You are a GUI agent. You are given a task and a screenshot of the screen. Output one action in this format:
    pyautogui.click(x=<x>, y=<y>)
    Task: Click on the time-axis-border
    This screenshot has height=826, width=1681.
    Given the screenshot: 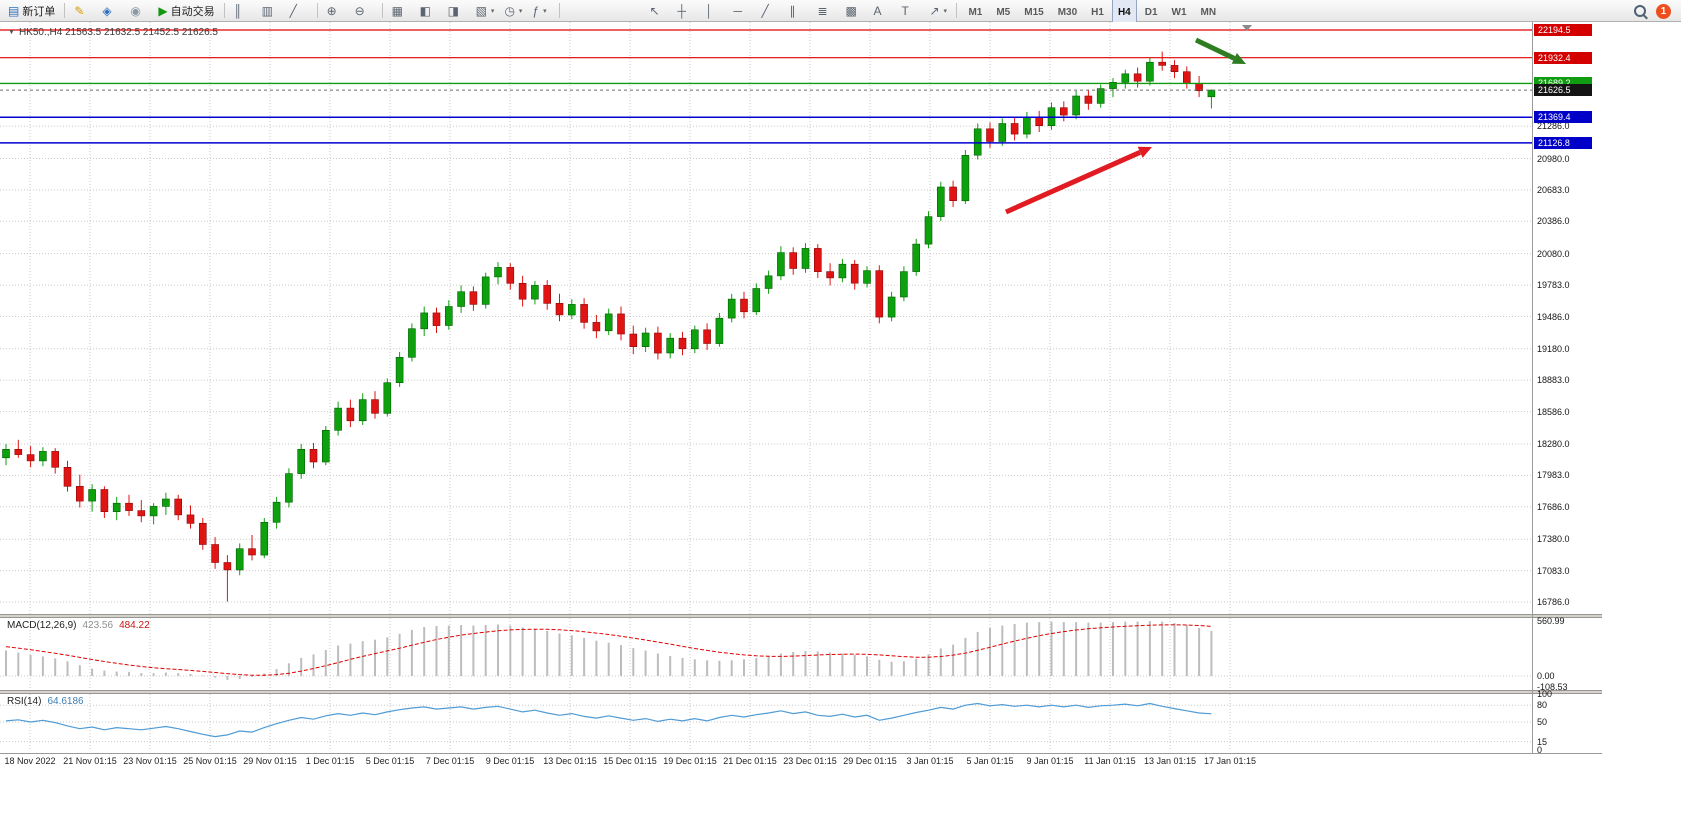 What is the action you would take?
    pyautogui.click(x=801, y=753)
    